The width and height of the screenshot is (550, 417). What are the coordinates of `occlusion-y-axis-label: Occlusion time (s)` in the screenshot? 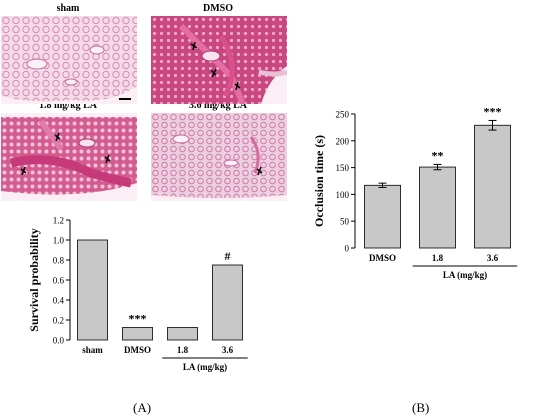 It's located at (319, 181).